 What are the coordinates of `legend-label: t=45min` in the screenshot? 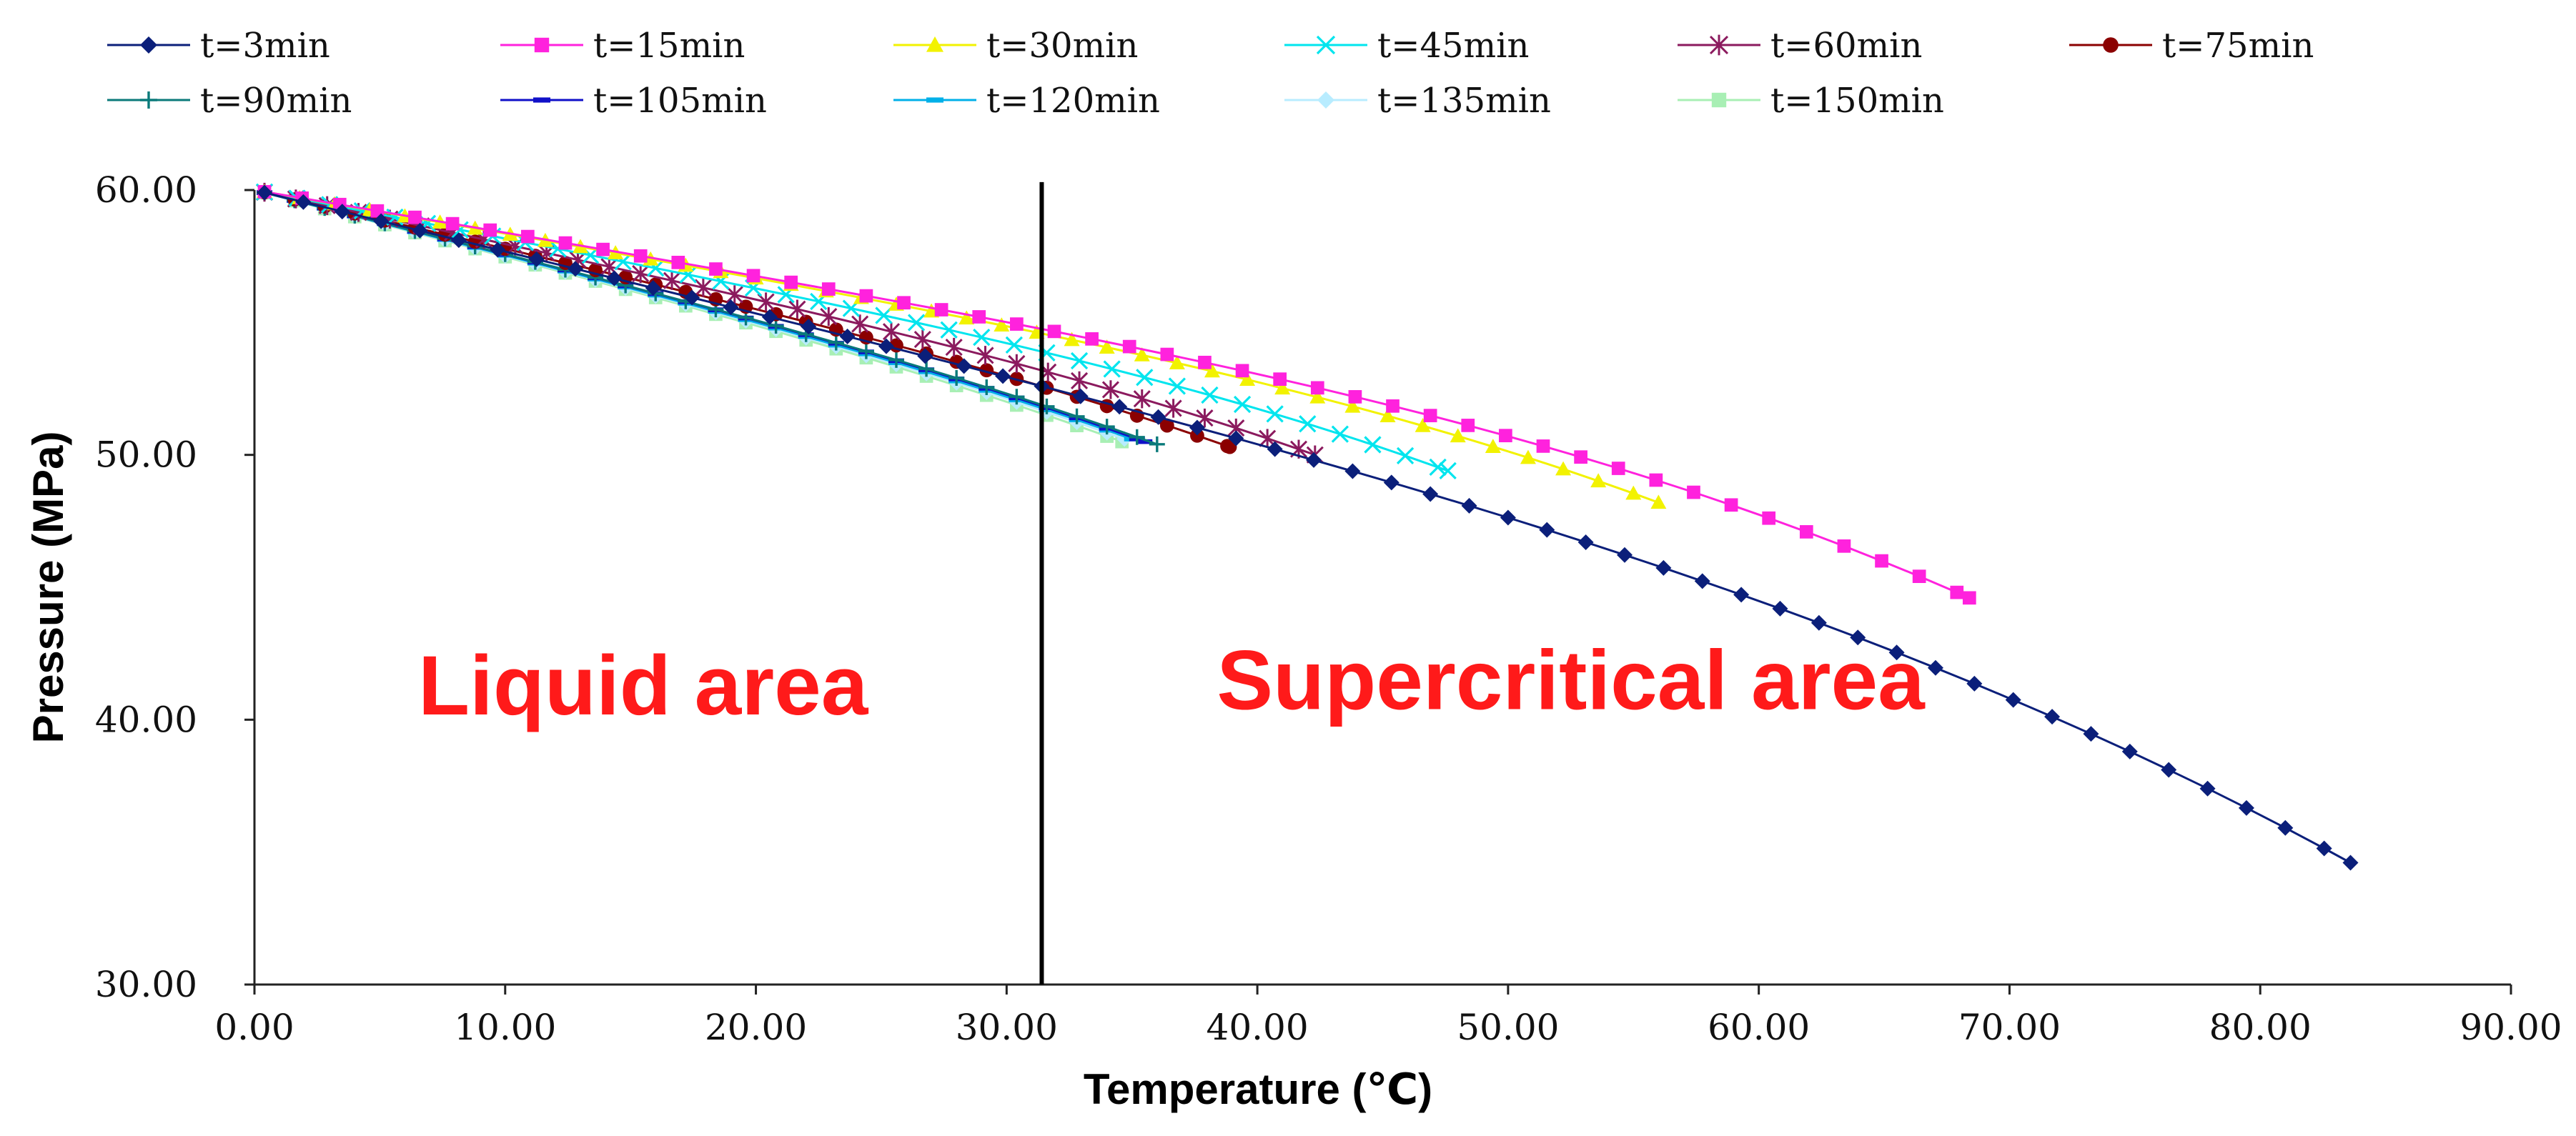 It's located at (1453, 46).